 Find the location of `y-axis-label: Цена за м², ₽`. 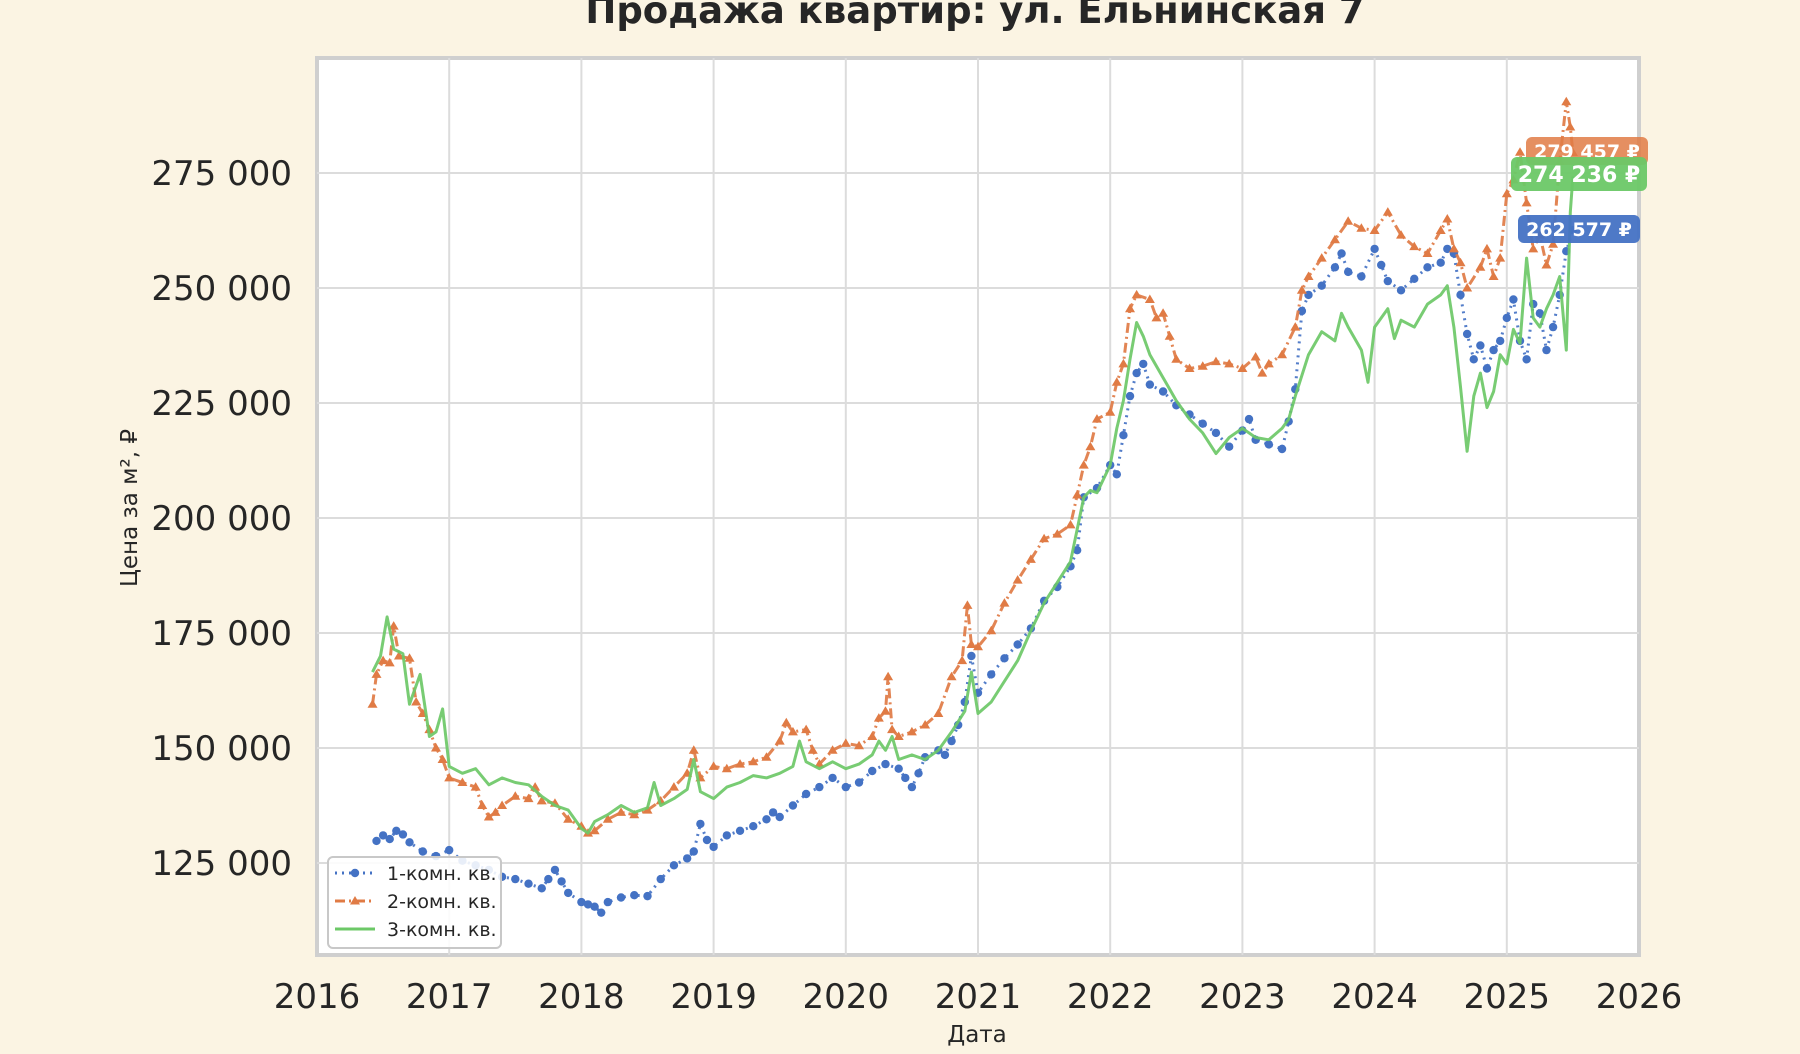

y-axis-label: Цена за м², ₽ is located at coordinates (130, 508).